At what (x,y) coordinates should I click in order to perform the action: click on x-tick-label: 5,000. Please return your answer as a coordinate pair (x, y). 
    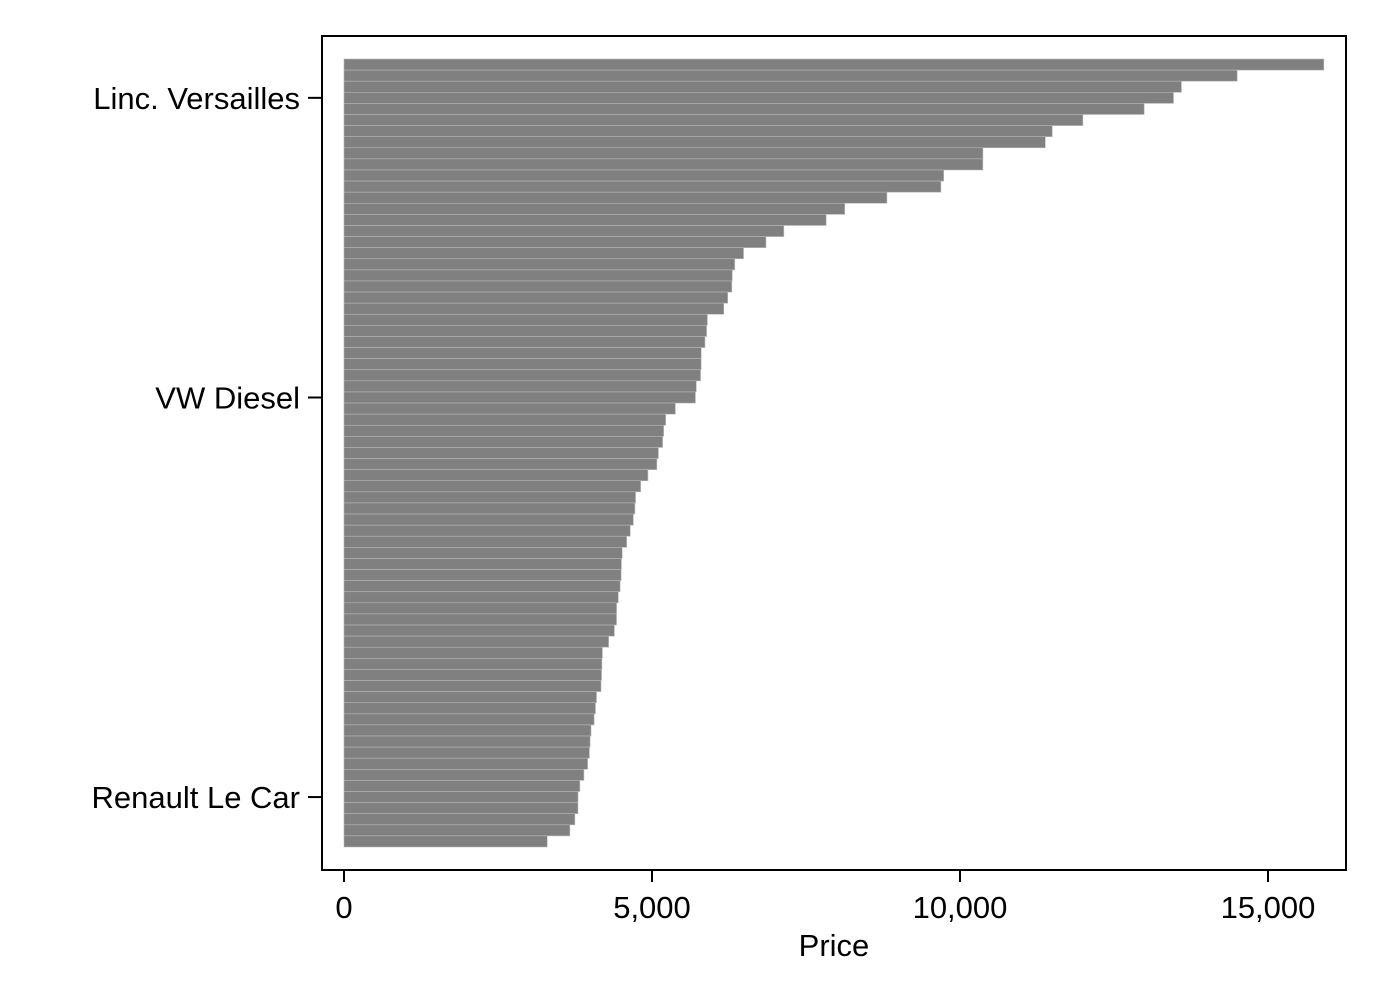
    Looking at the image, I should click on (652, 907).